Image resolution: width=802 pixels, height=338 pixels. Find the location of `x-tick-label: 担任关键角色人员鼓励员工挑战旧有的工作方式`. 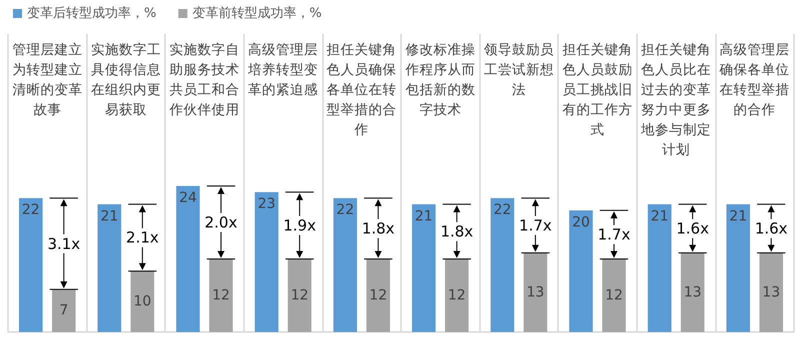

x-tick-label: 担任关键角色人员鼓励员工挑战旧有的工作方式 is located at coordinates (597, 90).